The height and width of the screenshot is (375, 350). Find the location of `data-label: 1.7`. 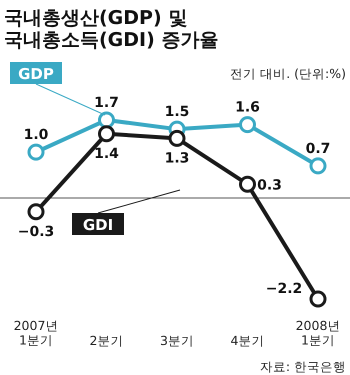

data-label: 1.7 is located at coordinates (106, 103).